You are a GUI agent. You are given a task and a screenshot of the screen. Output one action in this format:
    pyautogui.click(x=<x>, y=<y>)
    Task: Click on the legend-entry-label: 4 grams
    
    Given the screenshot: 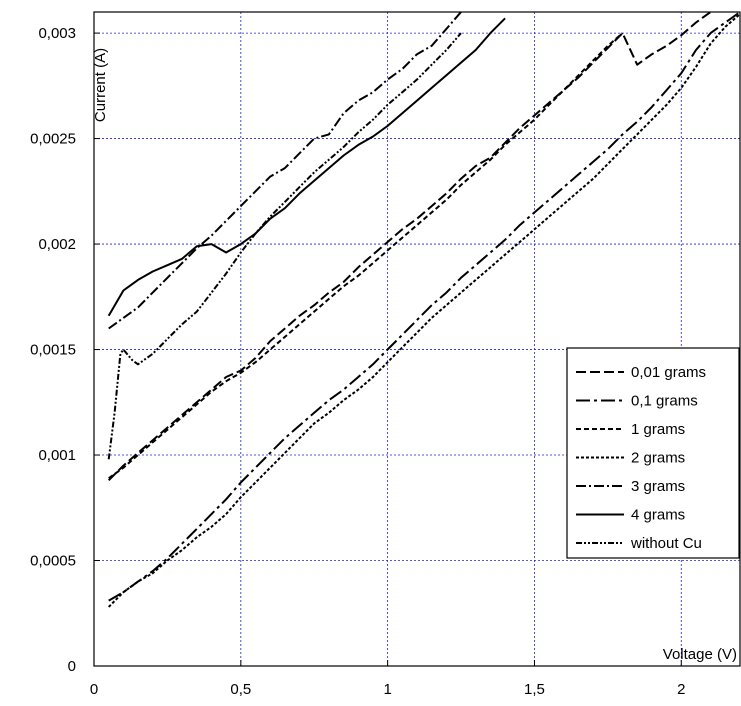 What is the action you would take?
    pyautogui.click(x=658, y=515)
    